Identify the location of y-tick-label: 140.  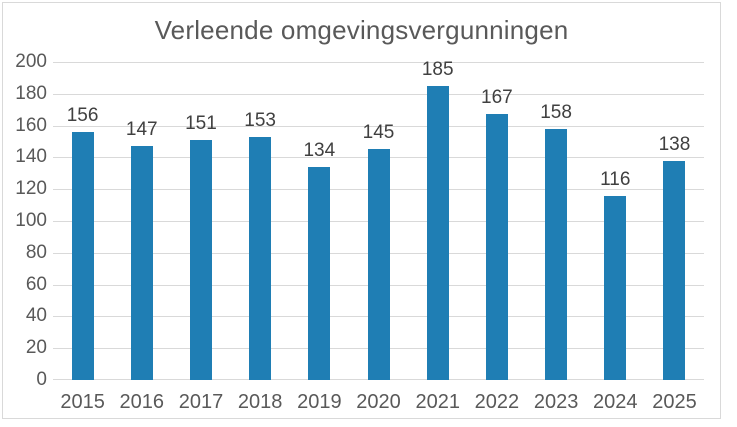
(31, 156).